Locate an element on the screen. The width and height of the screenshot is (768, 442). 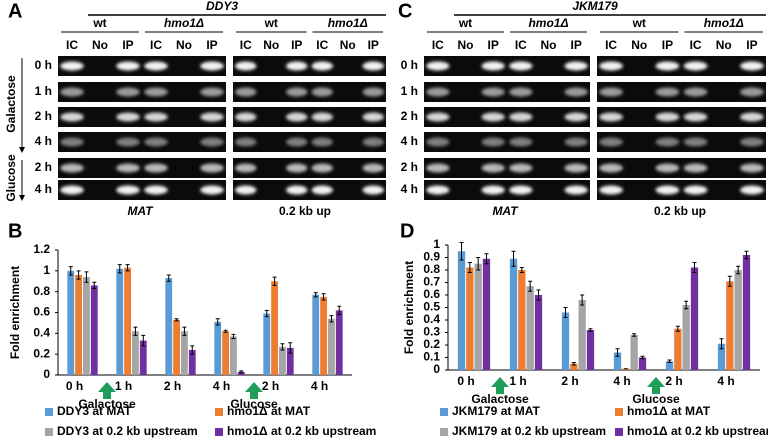
group-label: Galactose is located at coordinates (107, 404).